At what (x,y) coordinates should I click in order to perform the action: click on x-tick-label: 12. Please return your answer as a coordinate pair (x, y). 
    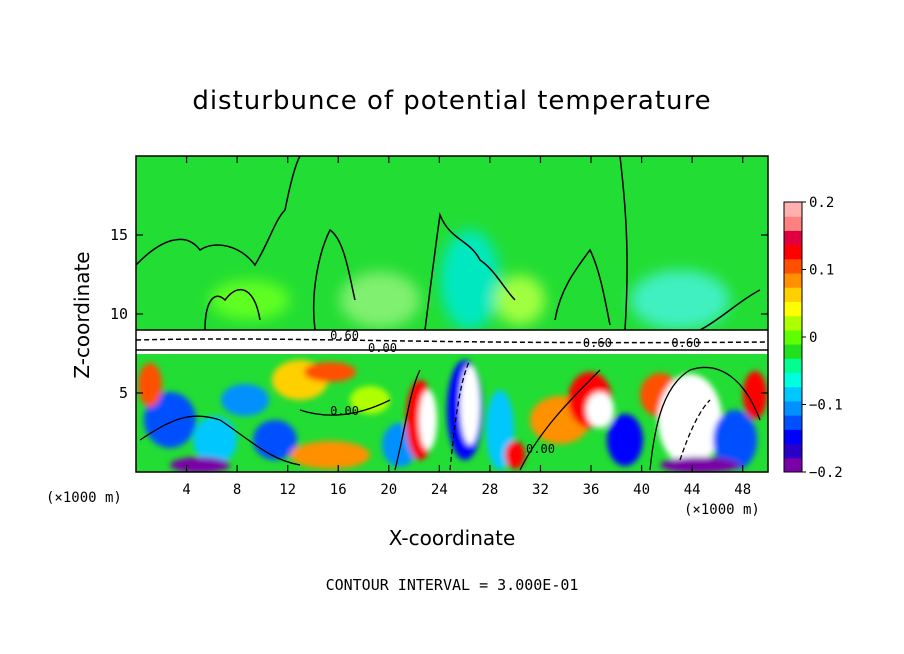
    Looking at the image, I should click on (287, 490).